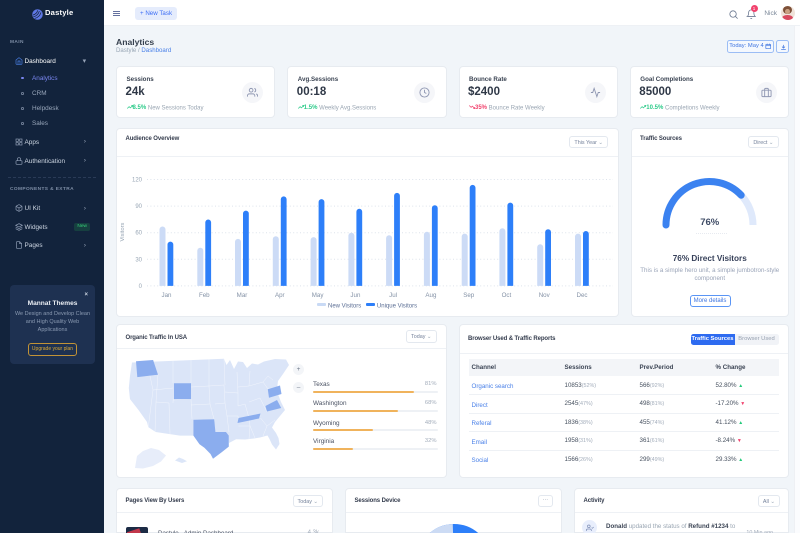 This screenshot has height=533, width=800. I want to click on svg-text: May, so click(318, 295).